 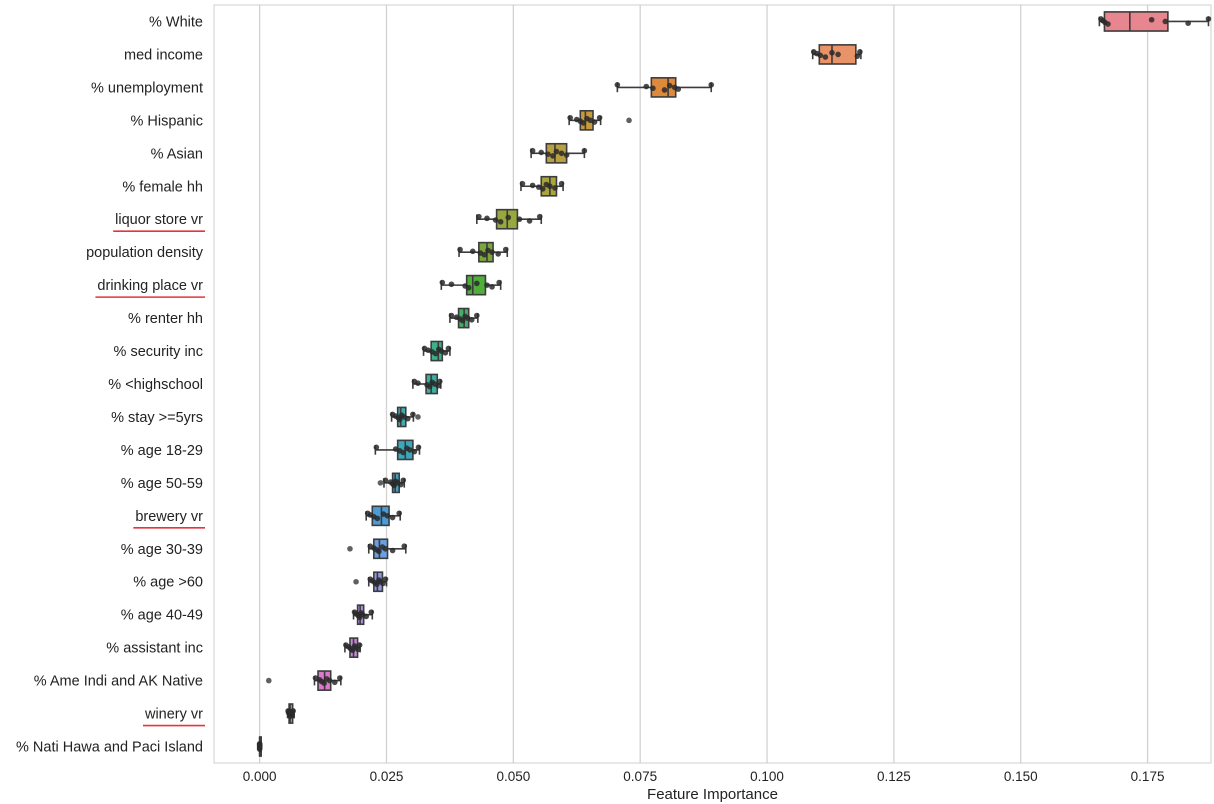 What do you see at coordinates (157, 418) in the screenshot?
I see `category-label: % stay >=5yrs` at bounding box center [157, 418].